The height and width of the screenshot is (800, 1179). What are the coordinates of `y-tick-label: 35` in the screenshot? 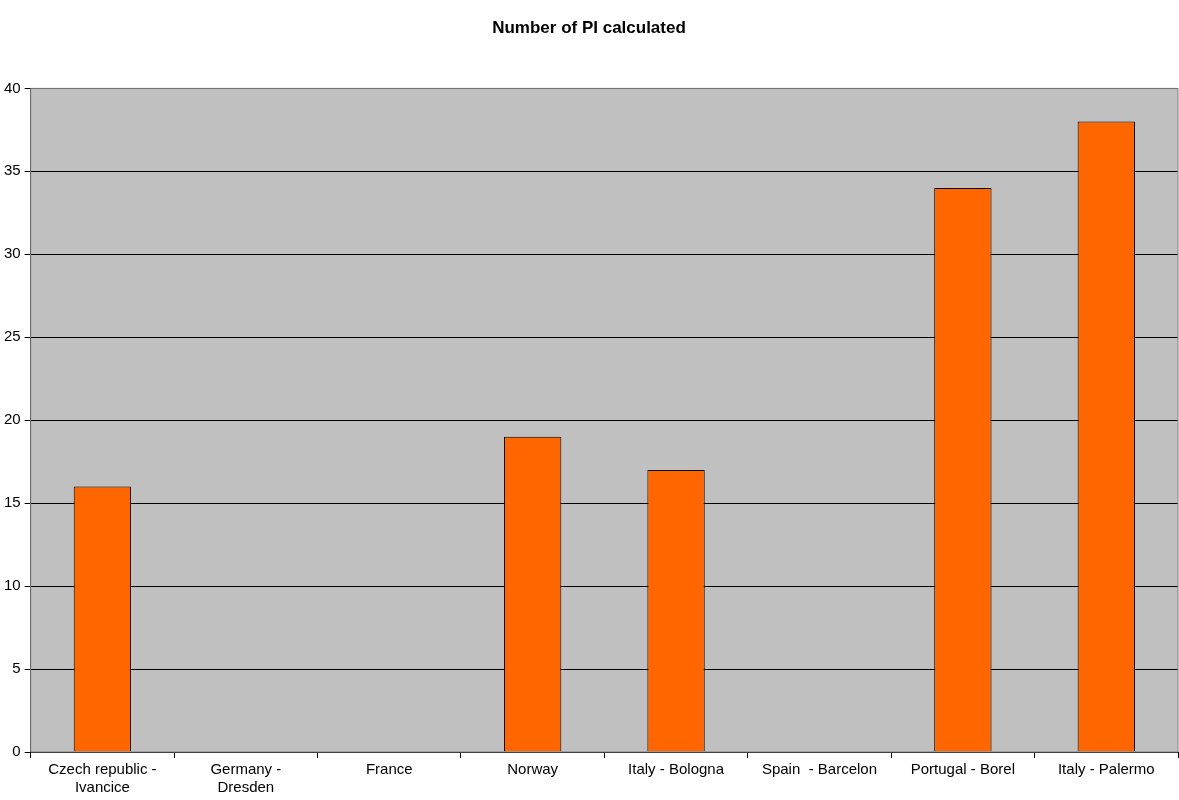 It's located at (12, 170).